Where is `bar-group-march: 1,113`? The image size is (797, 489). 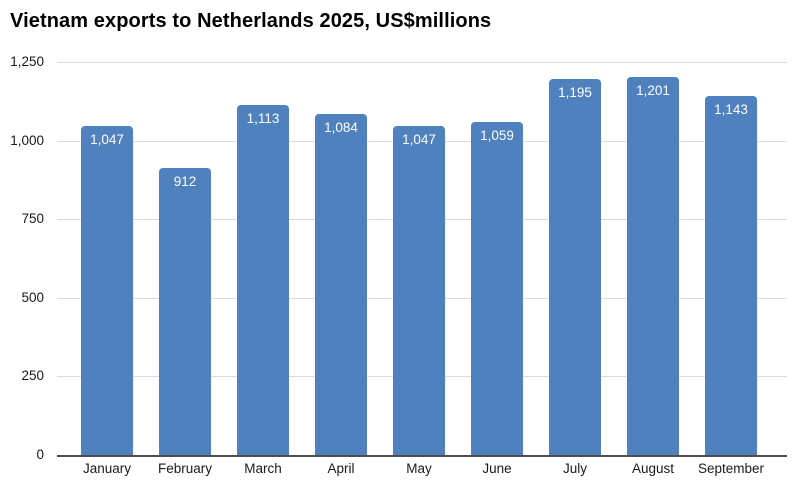
bar-group-march: 1,113 is located at coordinates (263, 258).